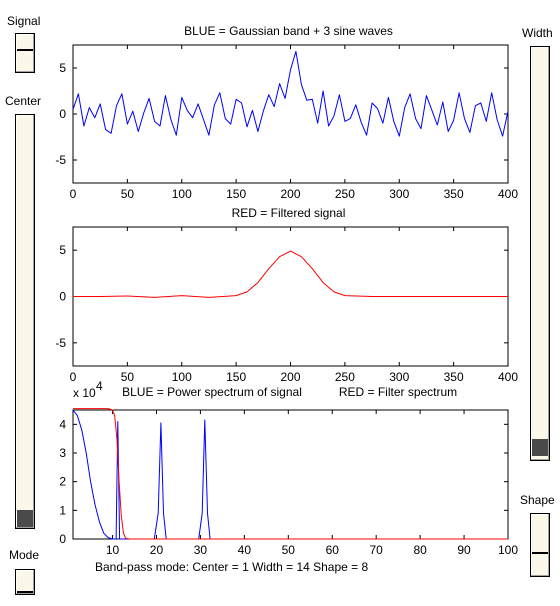 This screenshot has width=560, height=606. I want to click on x-tick-label: 30, so click(201, 550).